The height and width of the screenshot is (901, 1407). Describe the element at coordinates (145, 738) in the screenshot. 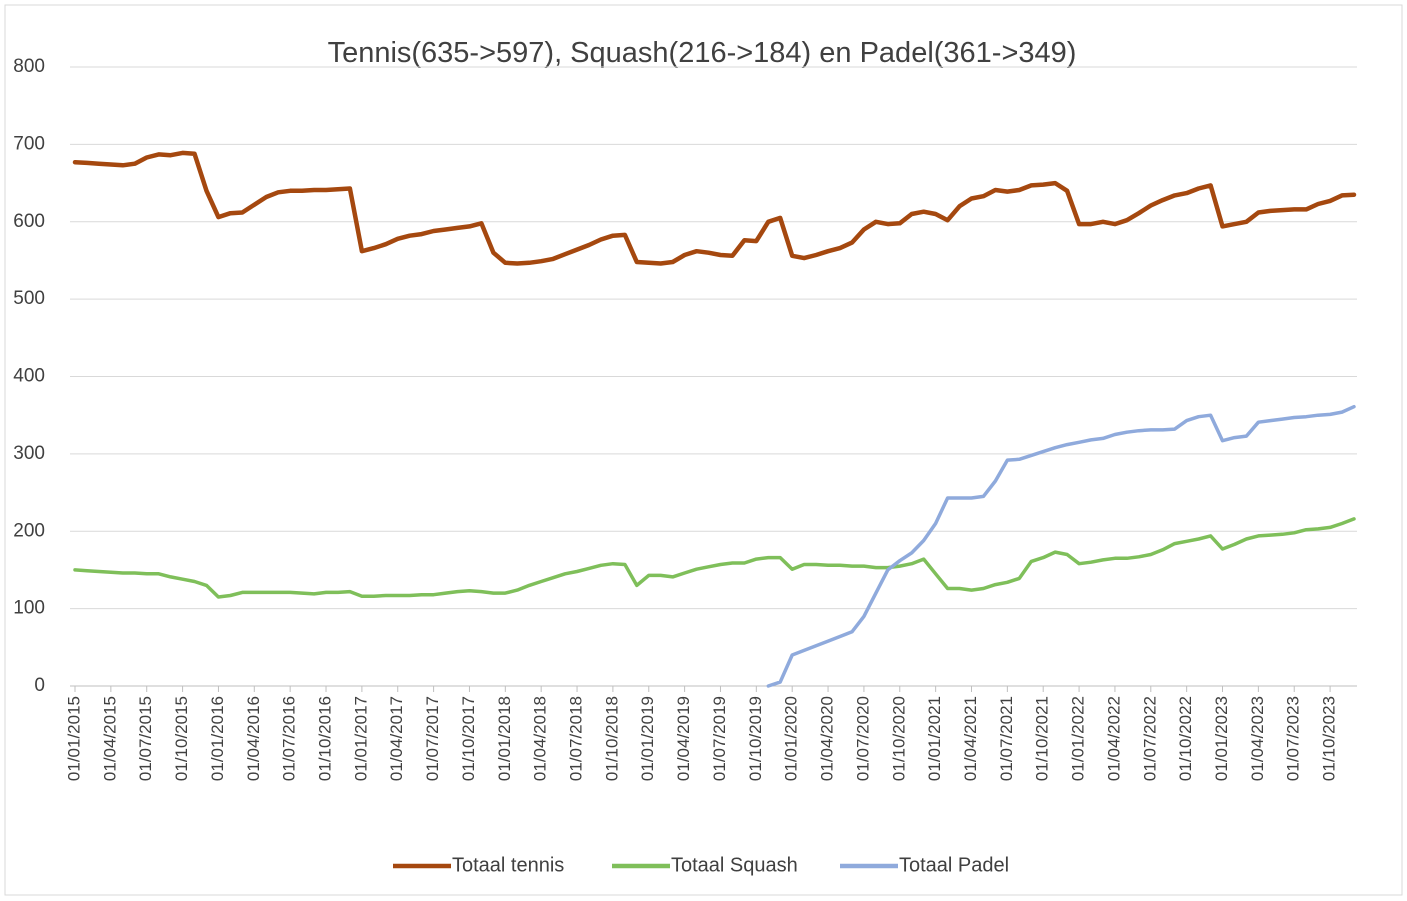

I see `x-tick-label: 01/07/2015` at that location.